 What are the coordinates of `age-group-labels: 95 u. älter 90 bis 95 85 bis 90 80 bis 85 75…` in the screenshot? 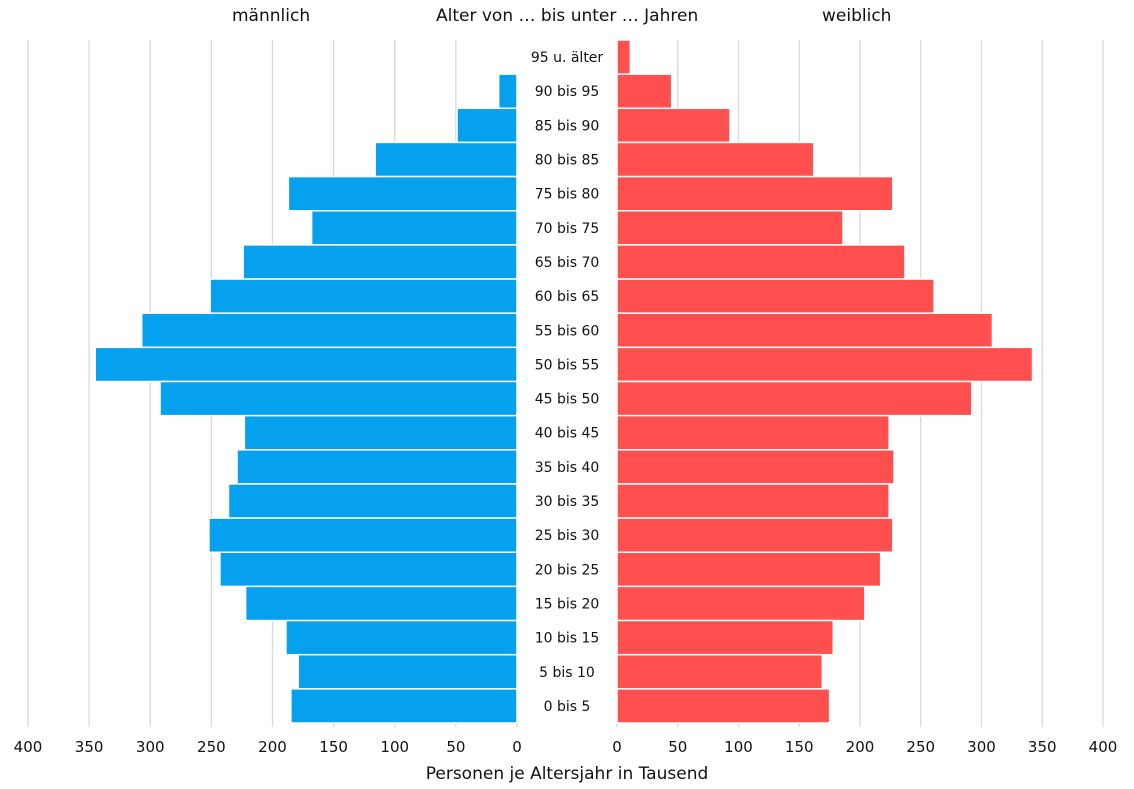 It's located at (567, 382).